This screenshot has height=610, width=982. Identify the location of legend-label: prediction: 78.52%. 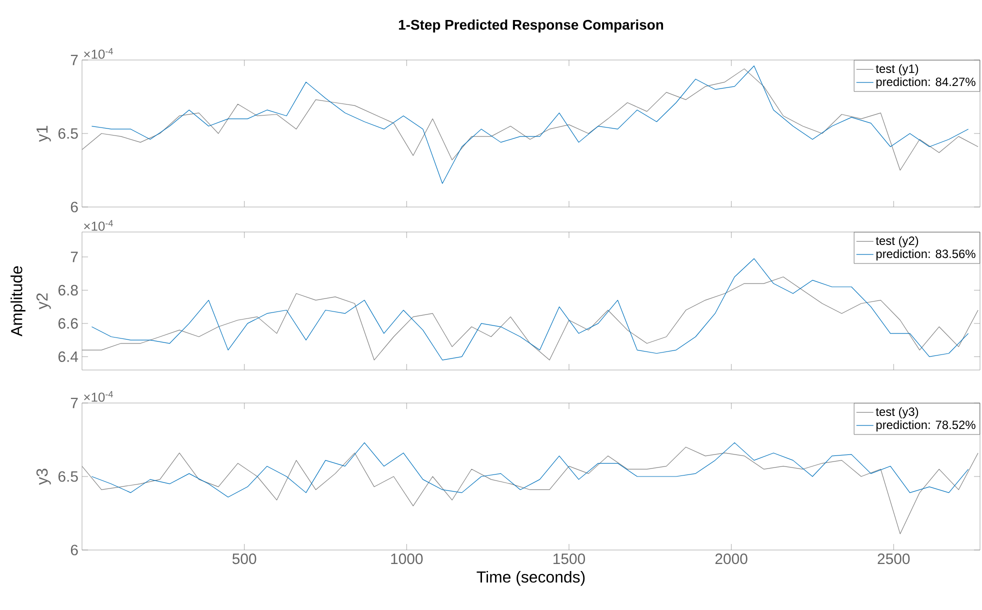
(926, 426).